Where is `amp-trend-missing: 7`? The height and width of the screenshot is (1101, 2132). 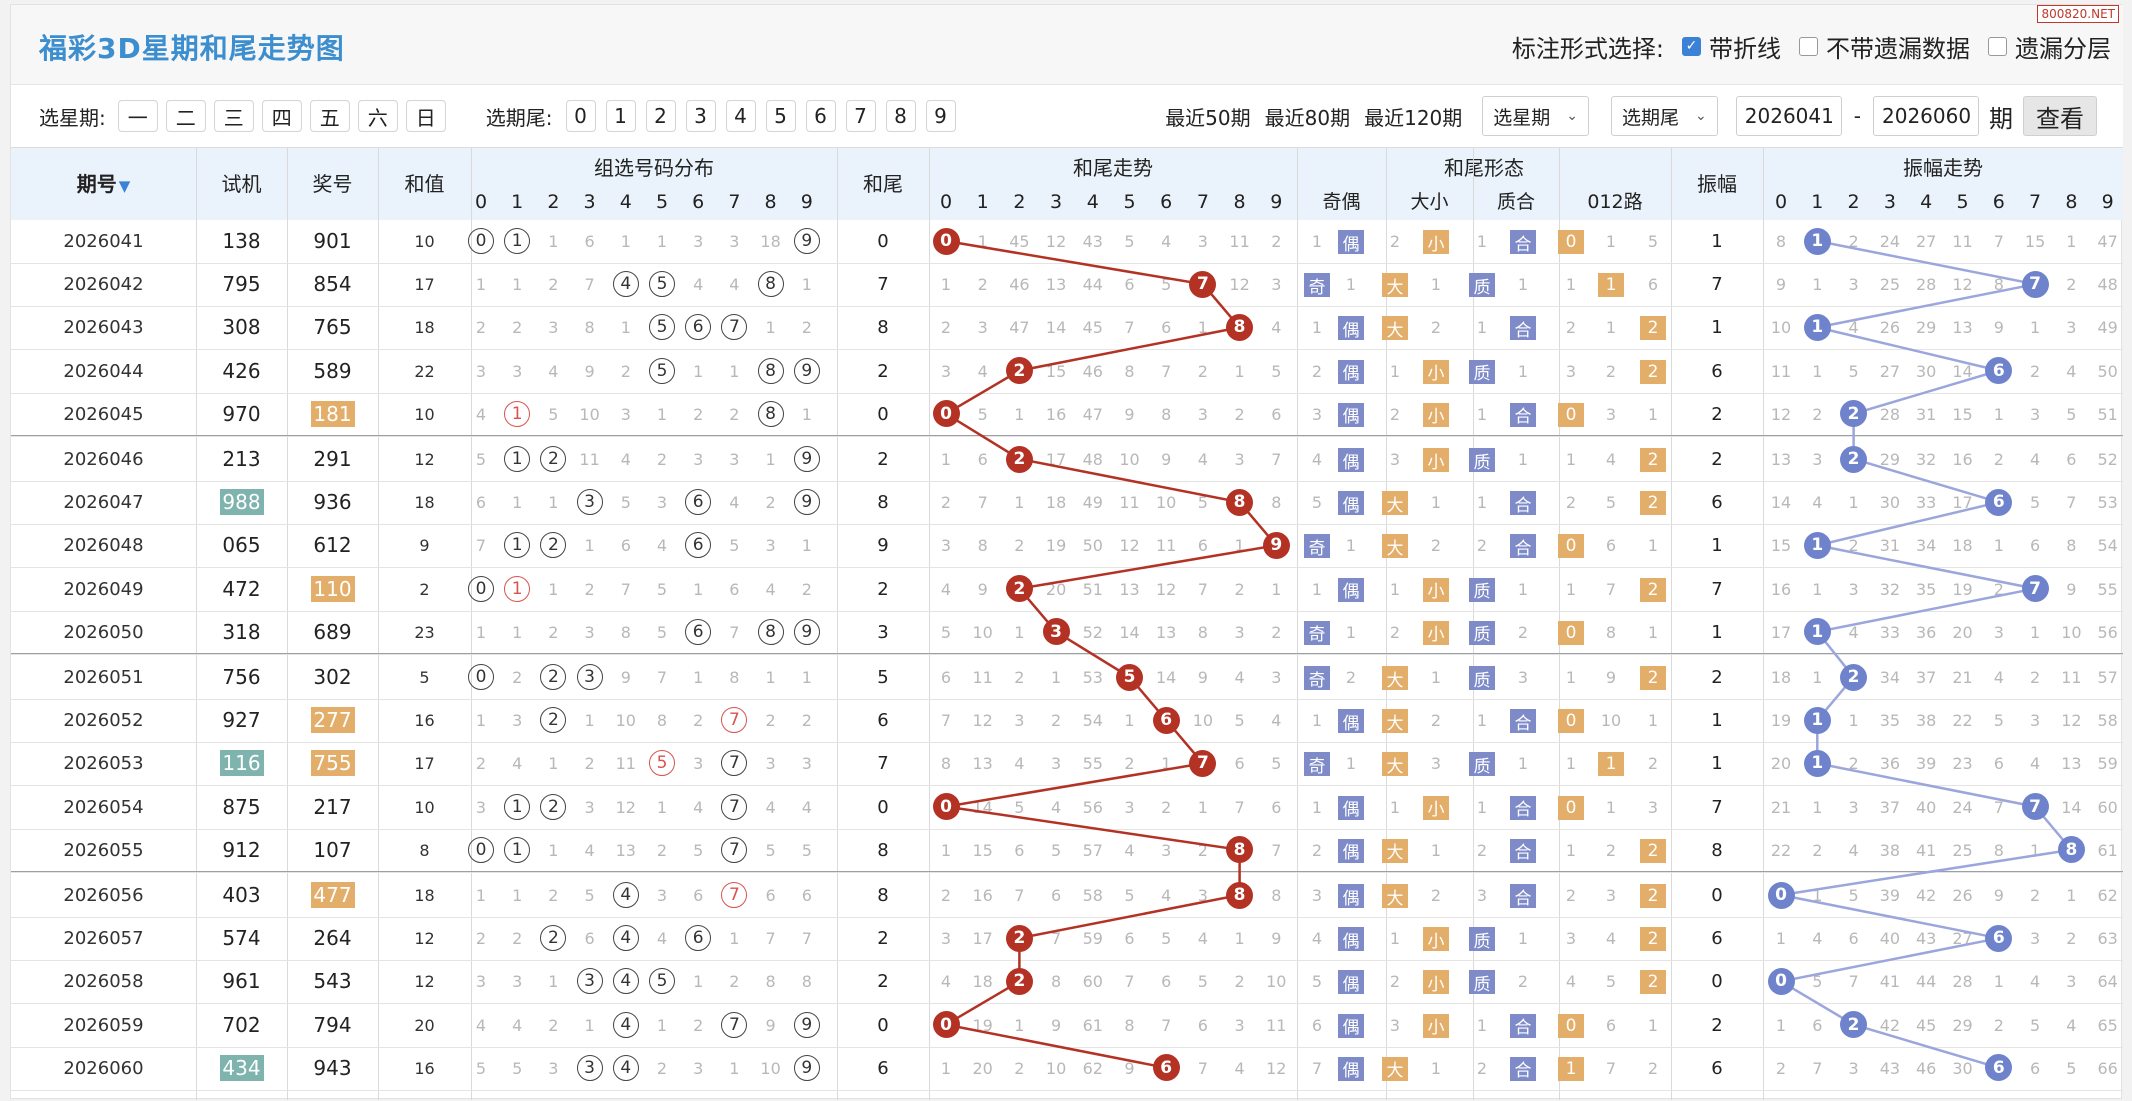 amp-trend-missing: 7 is located at coordinates (1817, 1068).